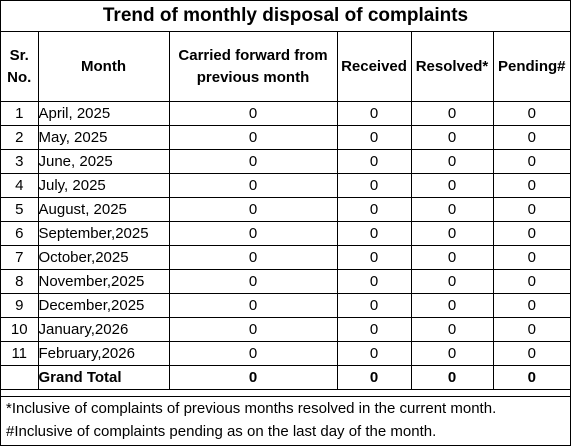 The height and width of the screenshot is (446, 571). I want to click on header-received: Received, so click(374, 67).